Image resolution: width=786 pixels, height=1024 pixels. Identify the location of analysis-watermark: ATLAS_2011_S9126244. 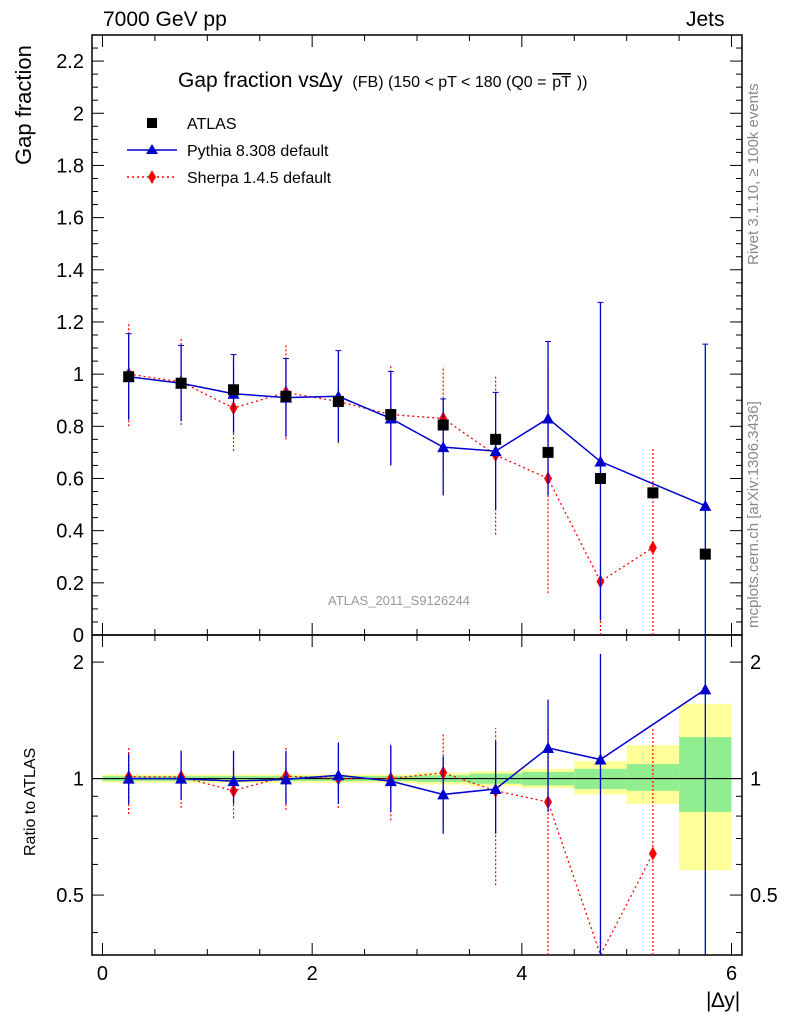
(399, 600).